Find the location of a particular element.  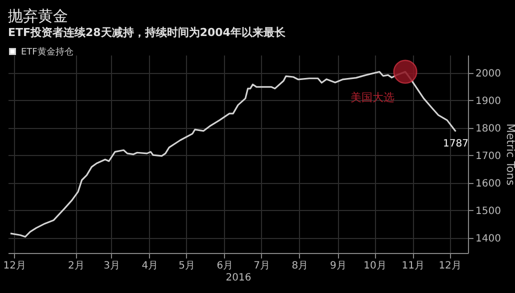

x-tick-label: 6月 is located at coordinates (225, 266).